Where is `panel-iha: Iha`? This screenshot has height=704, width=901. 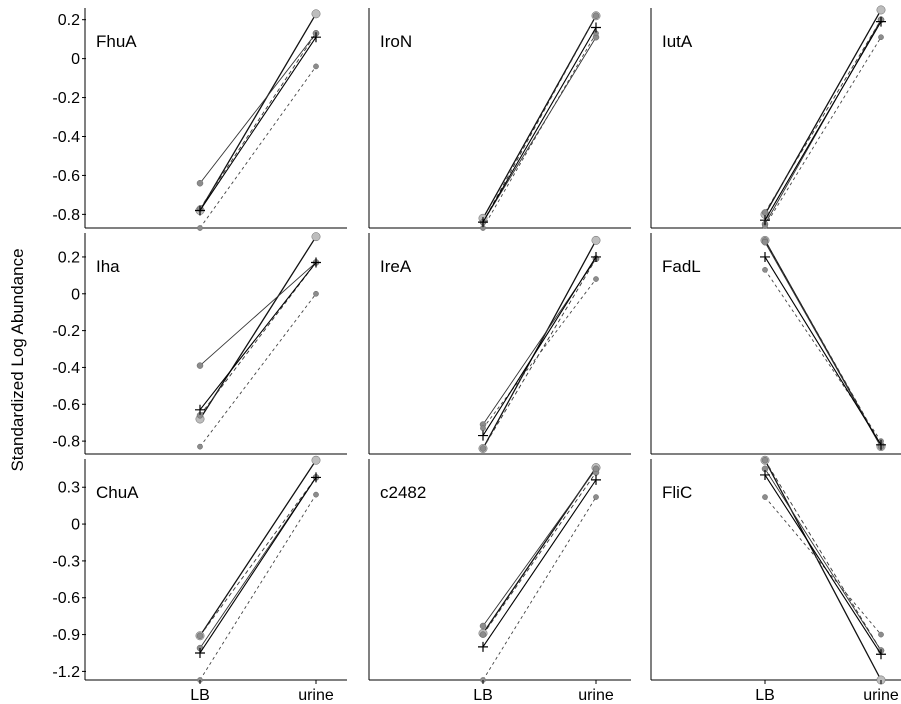 panel-iha: Iha is located at coordinates (215, 343).